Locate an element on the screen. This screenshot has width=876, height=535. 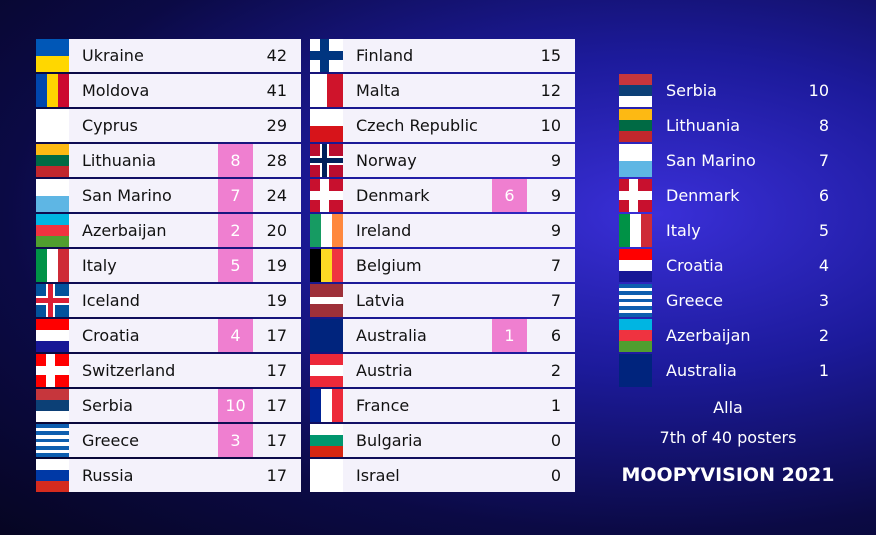
country-name: Latvia is located at coordinates (380, 300).